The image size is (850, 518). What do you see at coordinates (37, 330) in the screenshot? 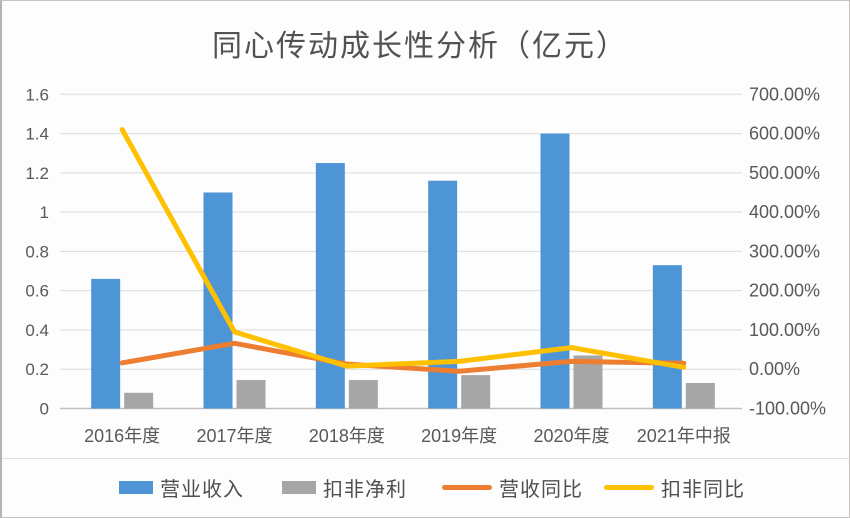
I see `left-axis-tick-label: 0.4` at bounding box center [37, 330].